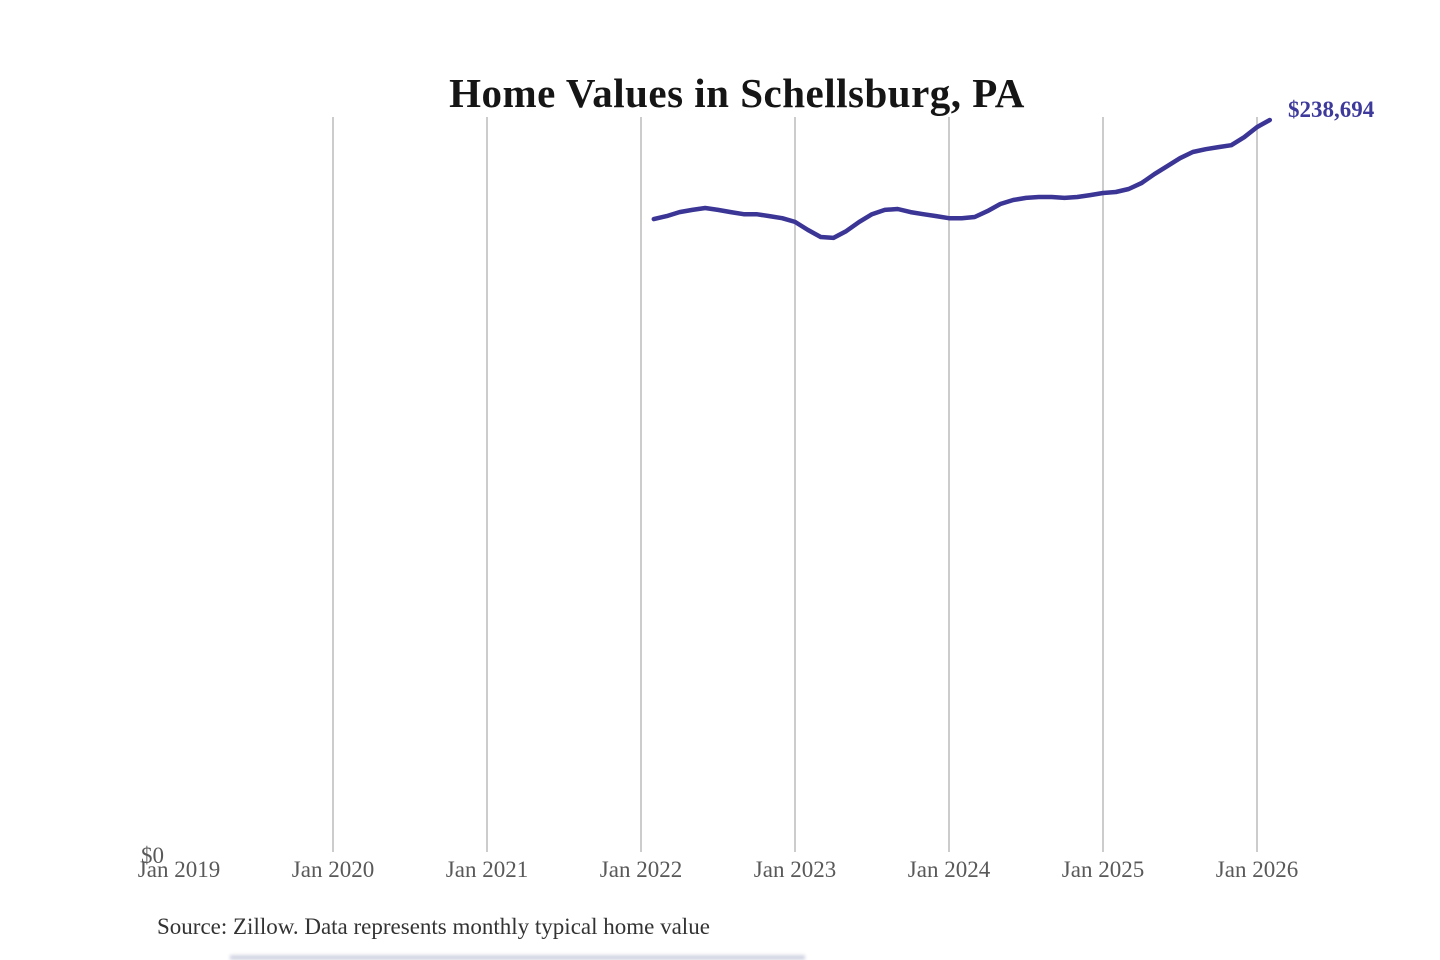  I want to click on x-axis-label: Jan 2019, so click(179, 869).